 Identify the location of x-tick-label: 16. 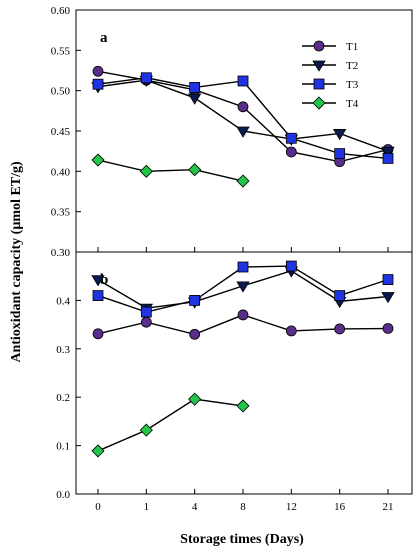
(340, 507).